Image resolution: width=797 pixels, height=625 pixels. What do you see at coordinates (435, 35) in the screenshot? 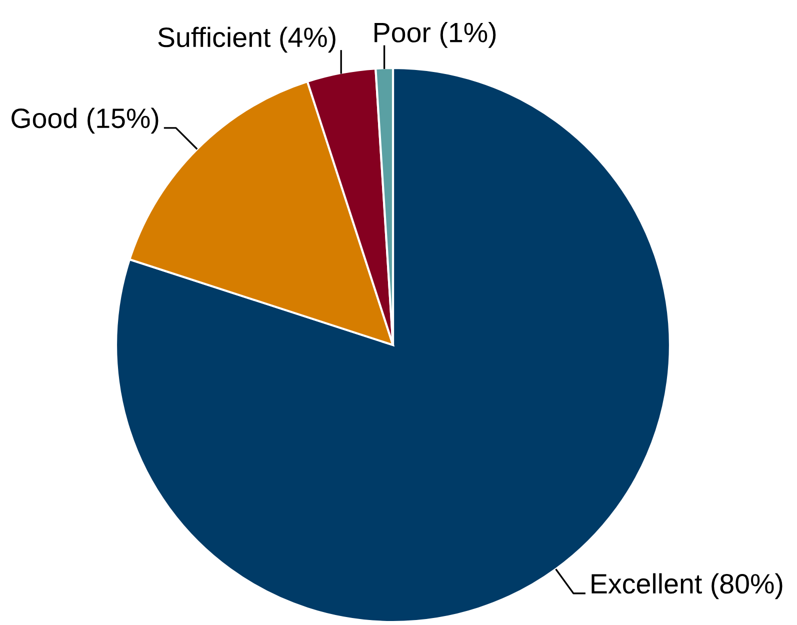
I see `slice-label: Poor (1%)` at bounding box center [435, 35].